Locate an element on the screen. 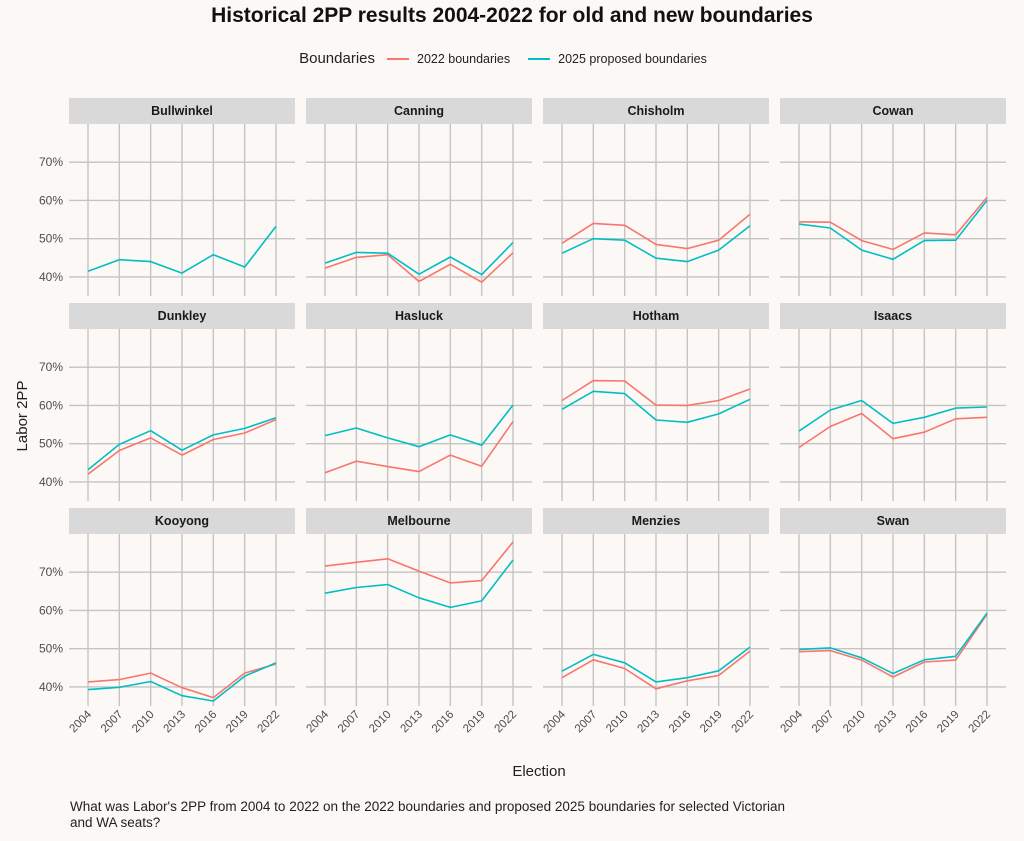 The image size is (1024, 841). legend-item-2022: 2022 boundaries is located at coordinates (448, 59).